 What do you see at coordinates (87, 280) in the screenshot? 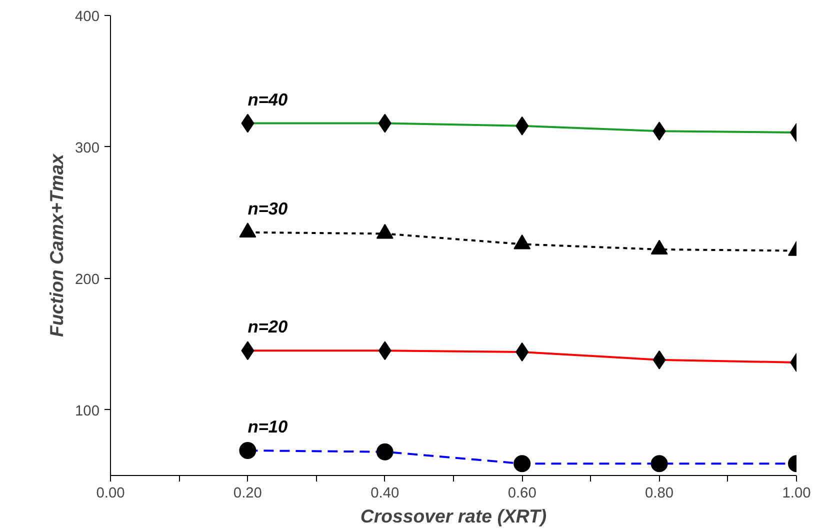
I see `y-tick-label: 200` at bounding box center [87, 280].